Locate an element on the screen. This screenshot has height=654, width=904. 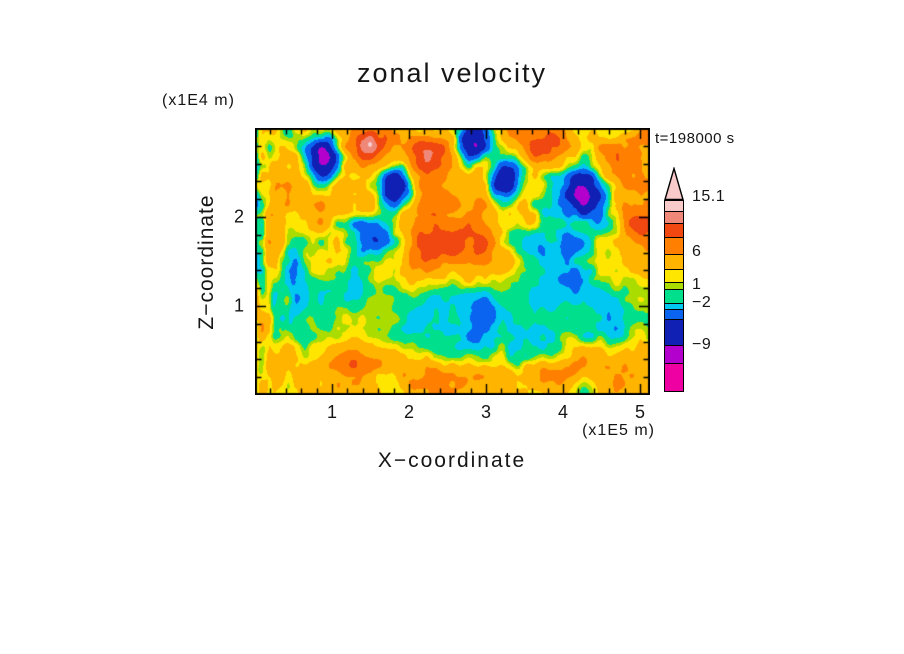
colorbar-tick-label: 1 is located at coordinates (697, 284).